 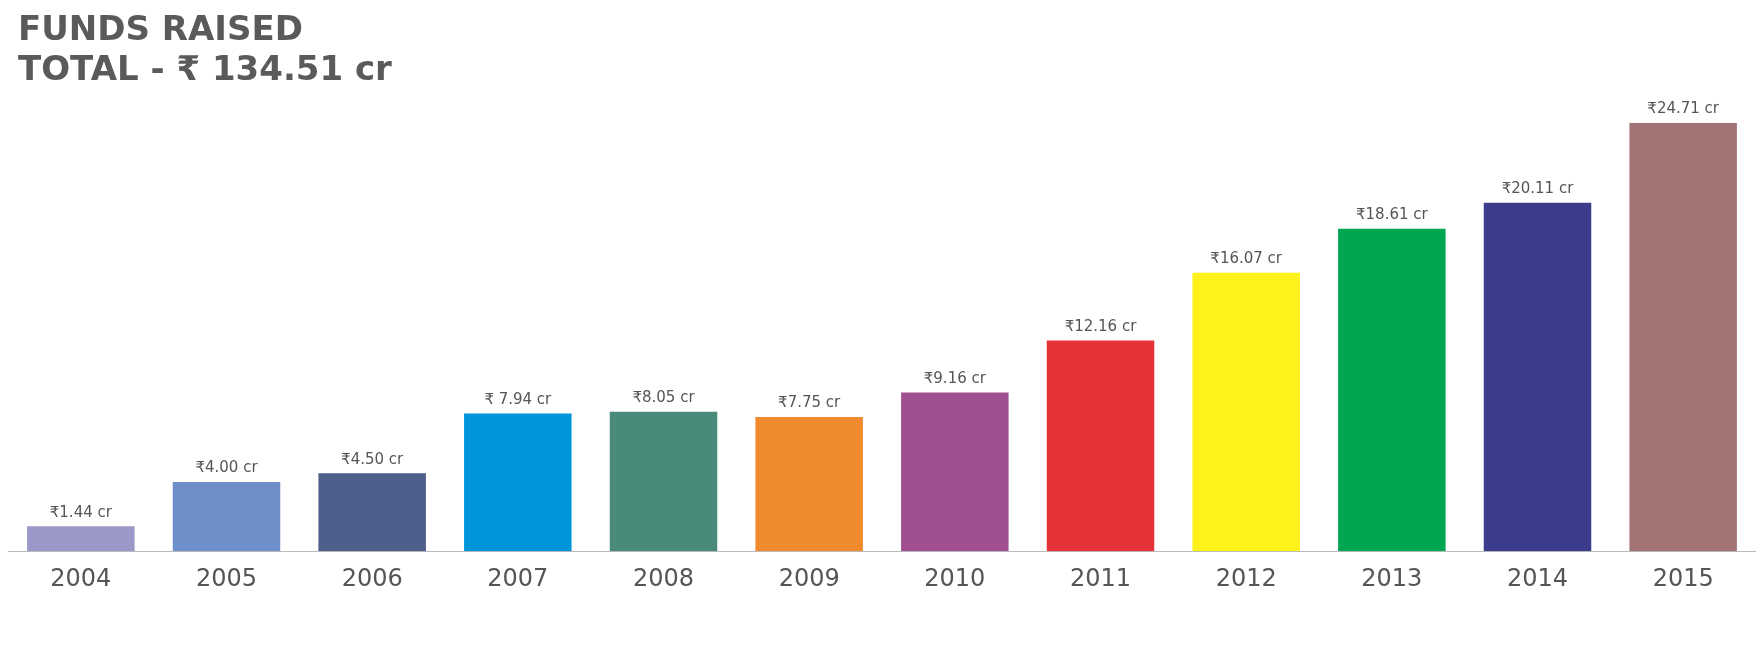 What do you see at coordinates (518, 399) in the screenshot?
I see `data-label: ₹ 7.94 cr` at bounding box center [518, 399].